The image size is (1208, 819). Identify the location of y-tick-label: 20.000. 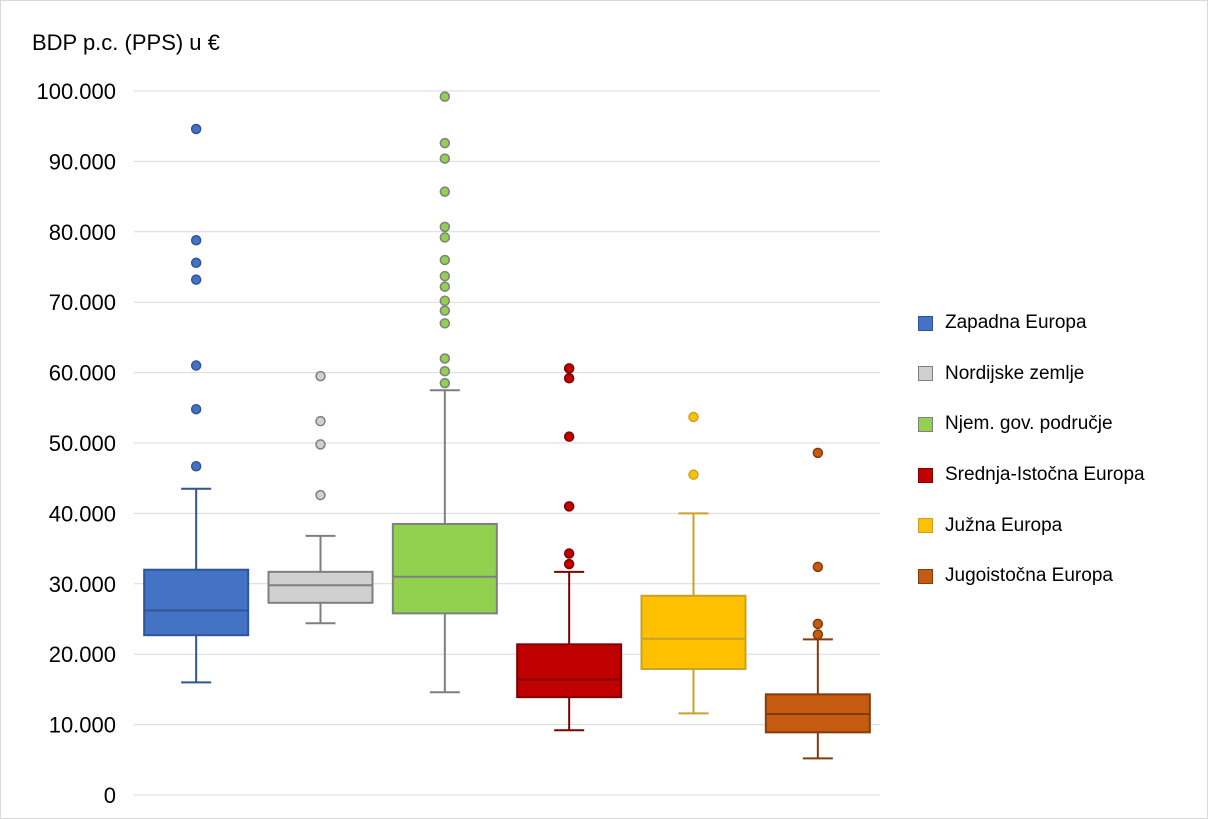
(82, 654).